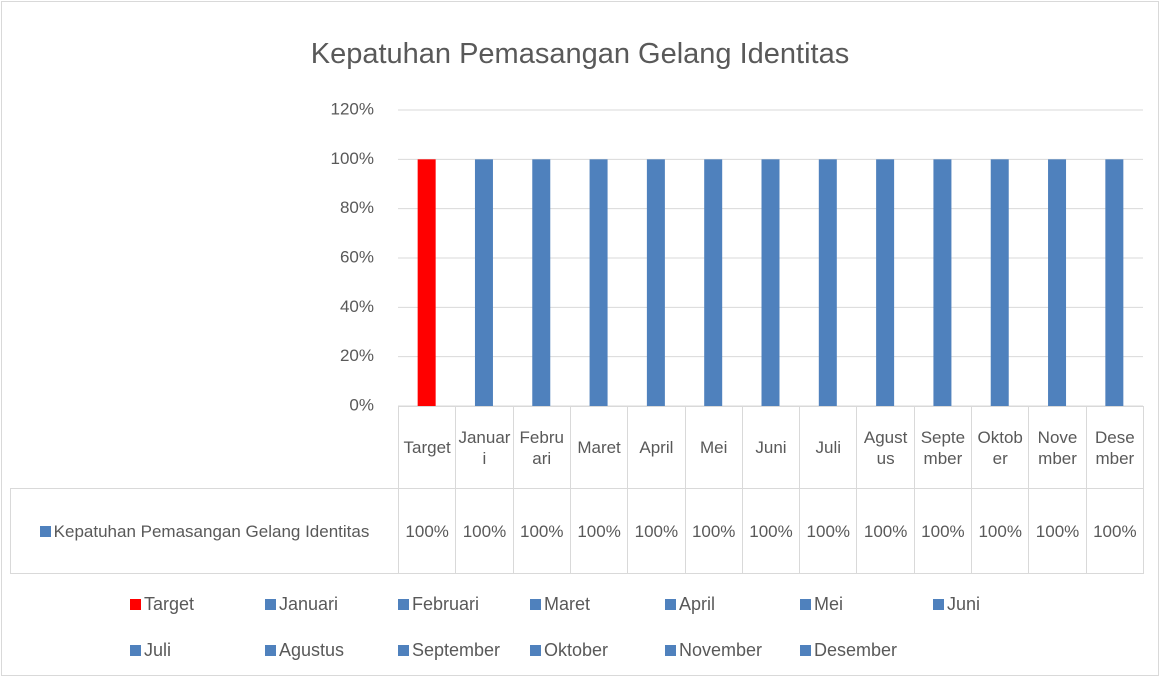 The width and height of the screenshot is (1160, 677). What do you see at coordinates (656, 447) in the screenshot?
I see `x-tick-label: April` at bounding box center [656, 447].